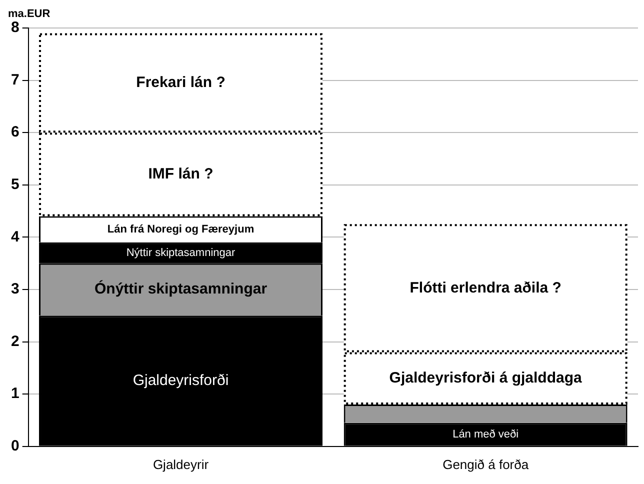  I want to click on x-tick-label: Gjaldeyrir, so click(181, 464).